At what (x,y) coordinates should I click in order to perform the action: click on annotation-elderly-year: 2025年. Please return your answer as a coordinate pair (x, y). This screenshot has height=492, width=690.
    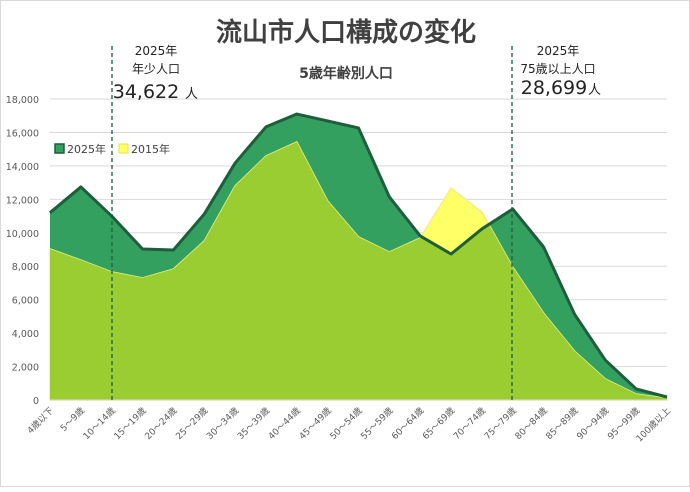
    Looking at the image, I should click on (558, 51).